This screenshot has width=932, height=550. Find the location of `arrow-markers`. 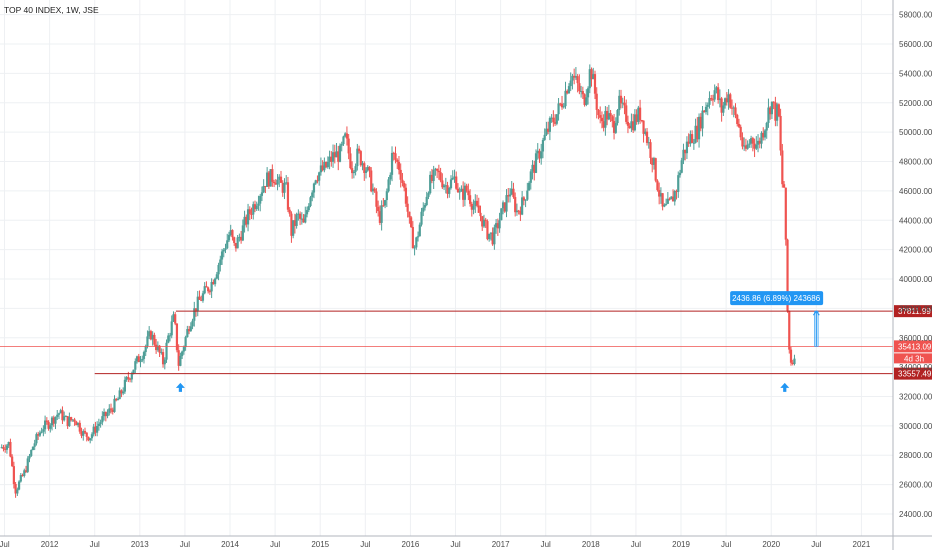

arrow-markers is located at coordinates (482, 387).